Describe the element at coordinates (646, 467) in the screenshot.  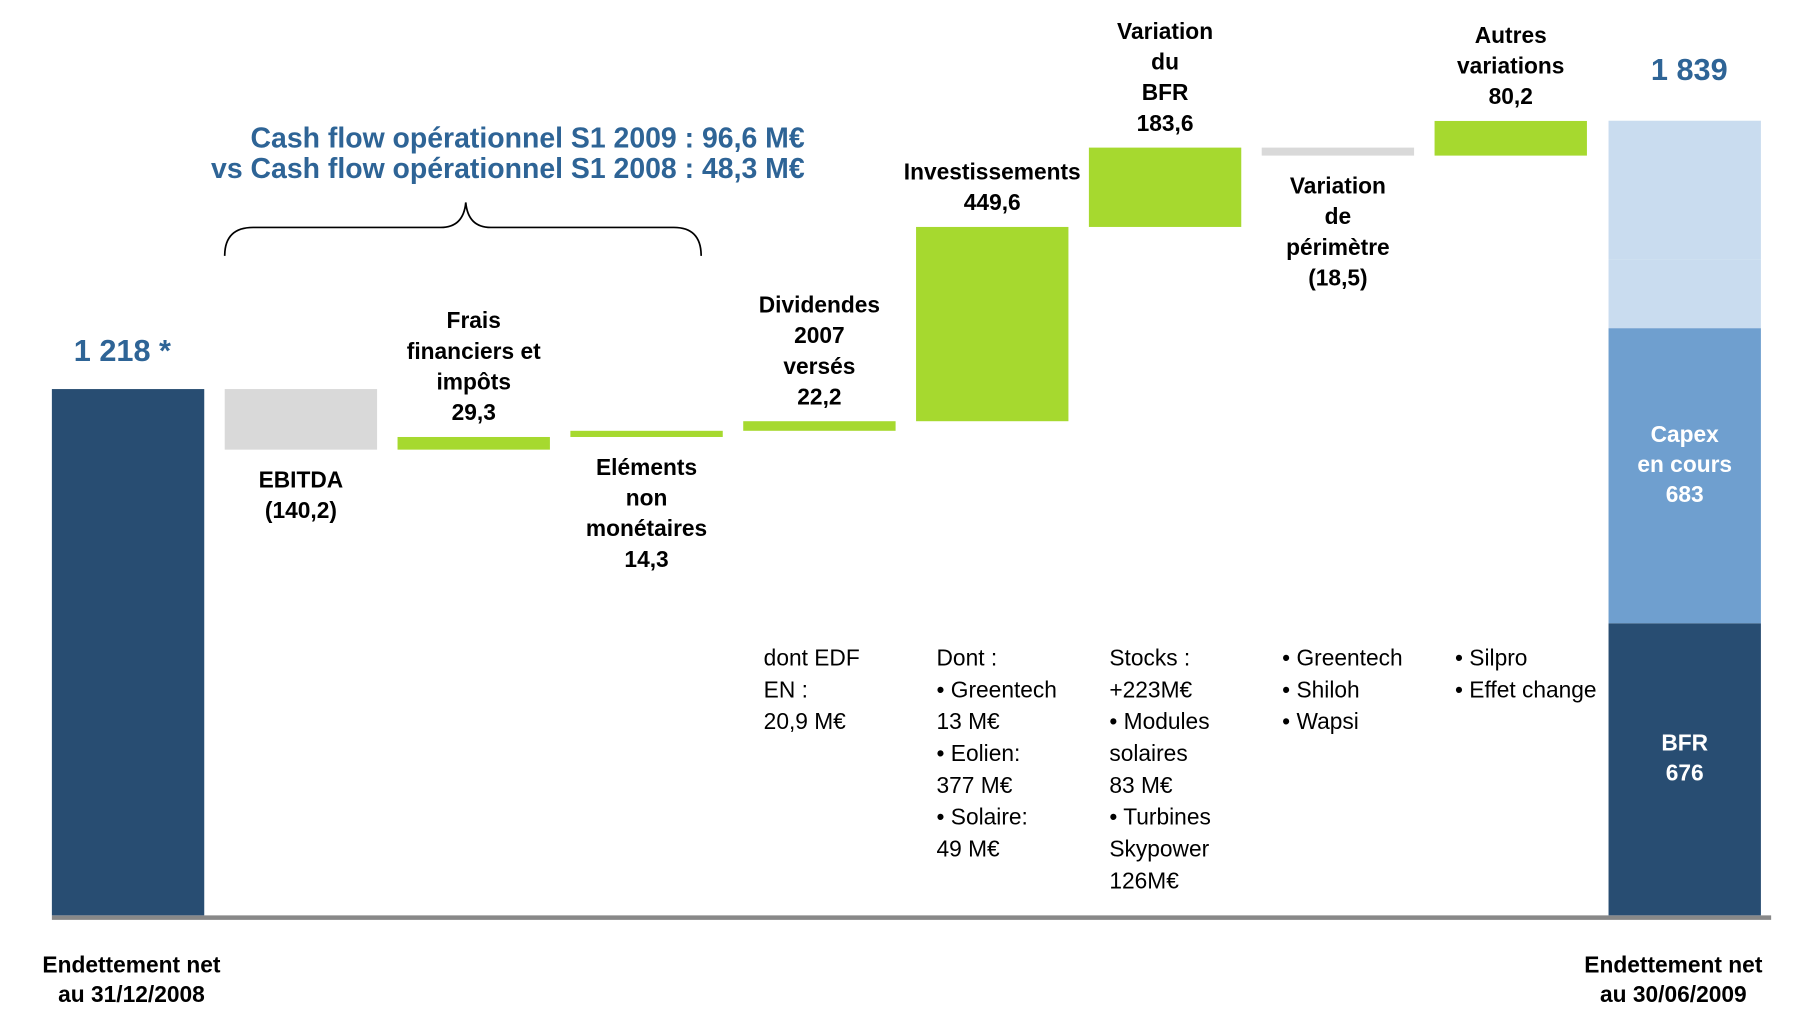
I see `category-label: Eléments` at that location.